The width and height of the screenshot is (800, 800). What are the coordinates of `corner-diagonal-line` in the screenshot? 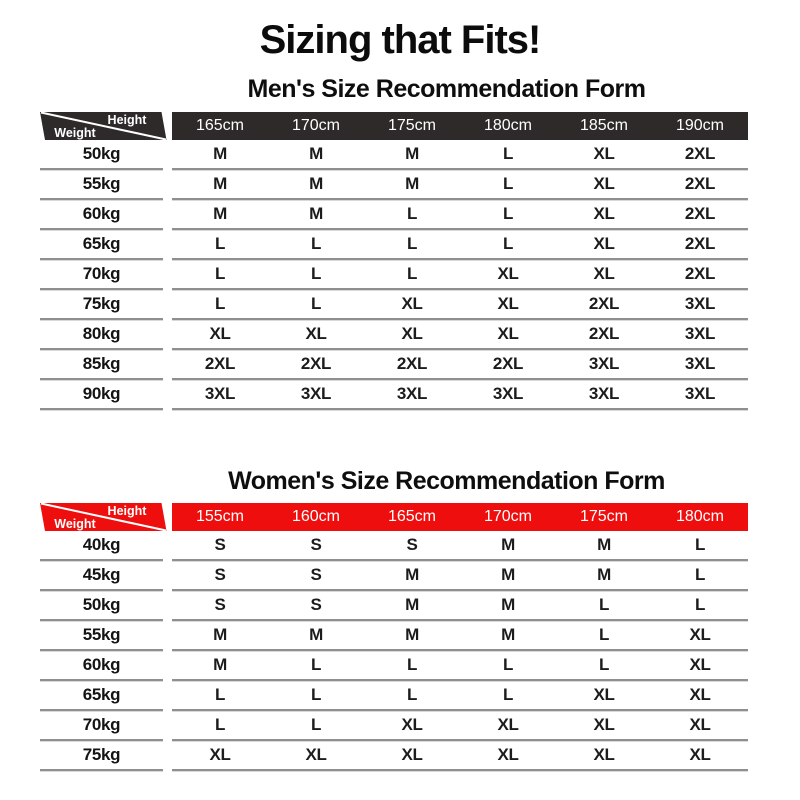 It's located at (103, 517).